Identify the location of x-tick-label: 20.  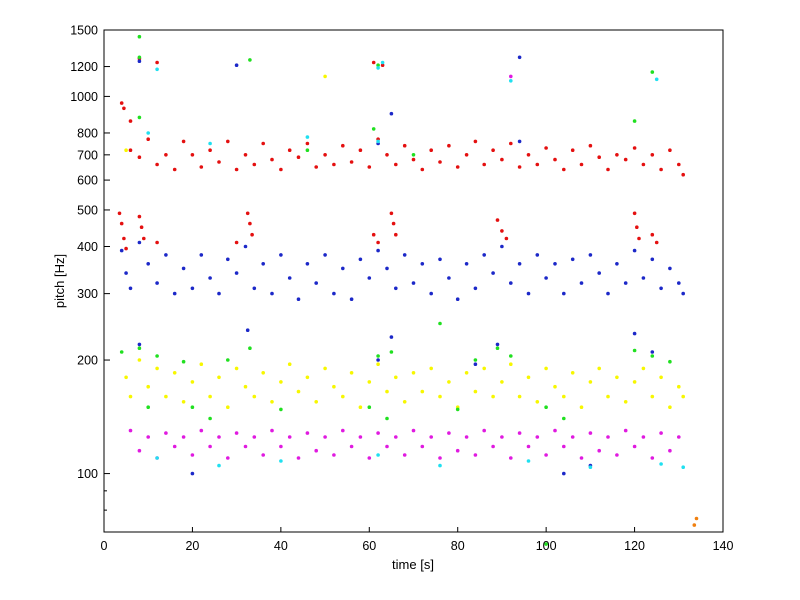
(192, 546).